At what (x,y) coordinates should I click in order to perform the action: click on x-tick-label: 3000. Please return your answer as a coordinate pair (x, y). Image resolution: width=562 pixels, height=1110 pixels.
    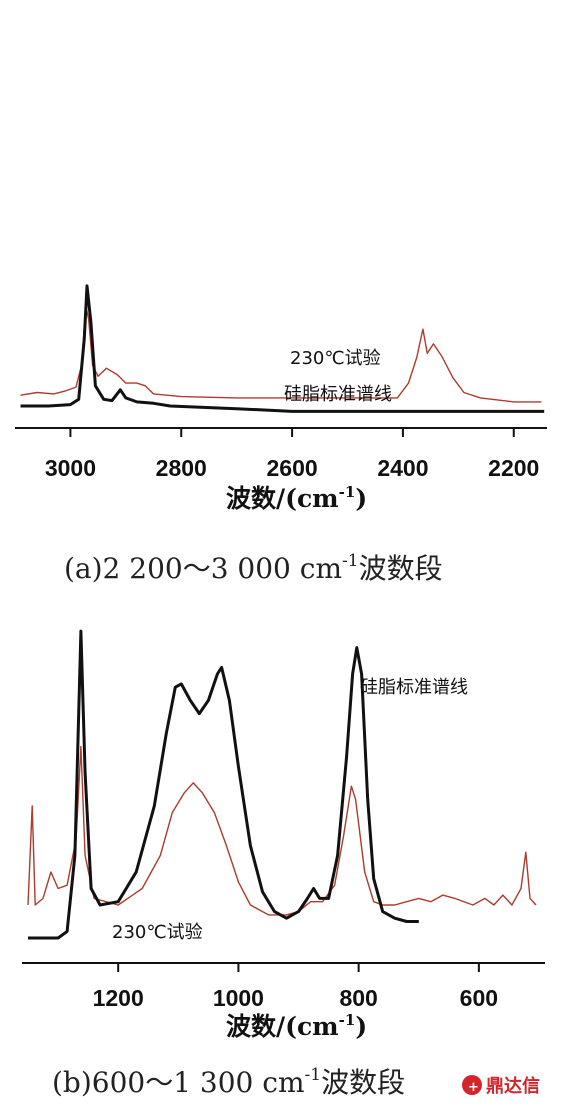
    Looking at the image, I should click on (70, 468).